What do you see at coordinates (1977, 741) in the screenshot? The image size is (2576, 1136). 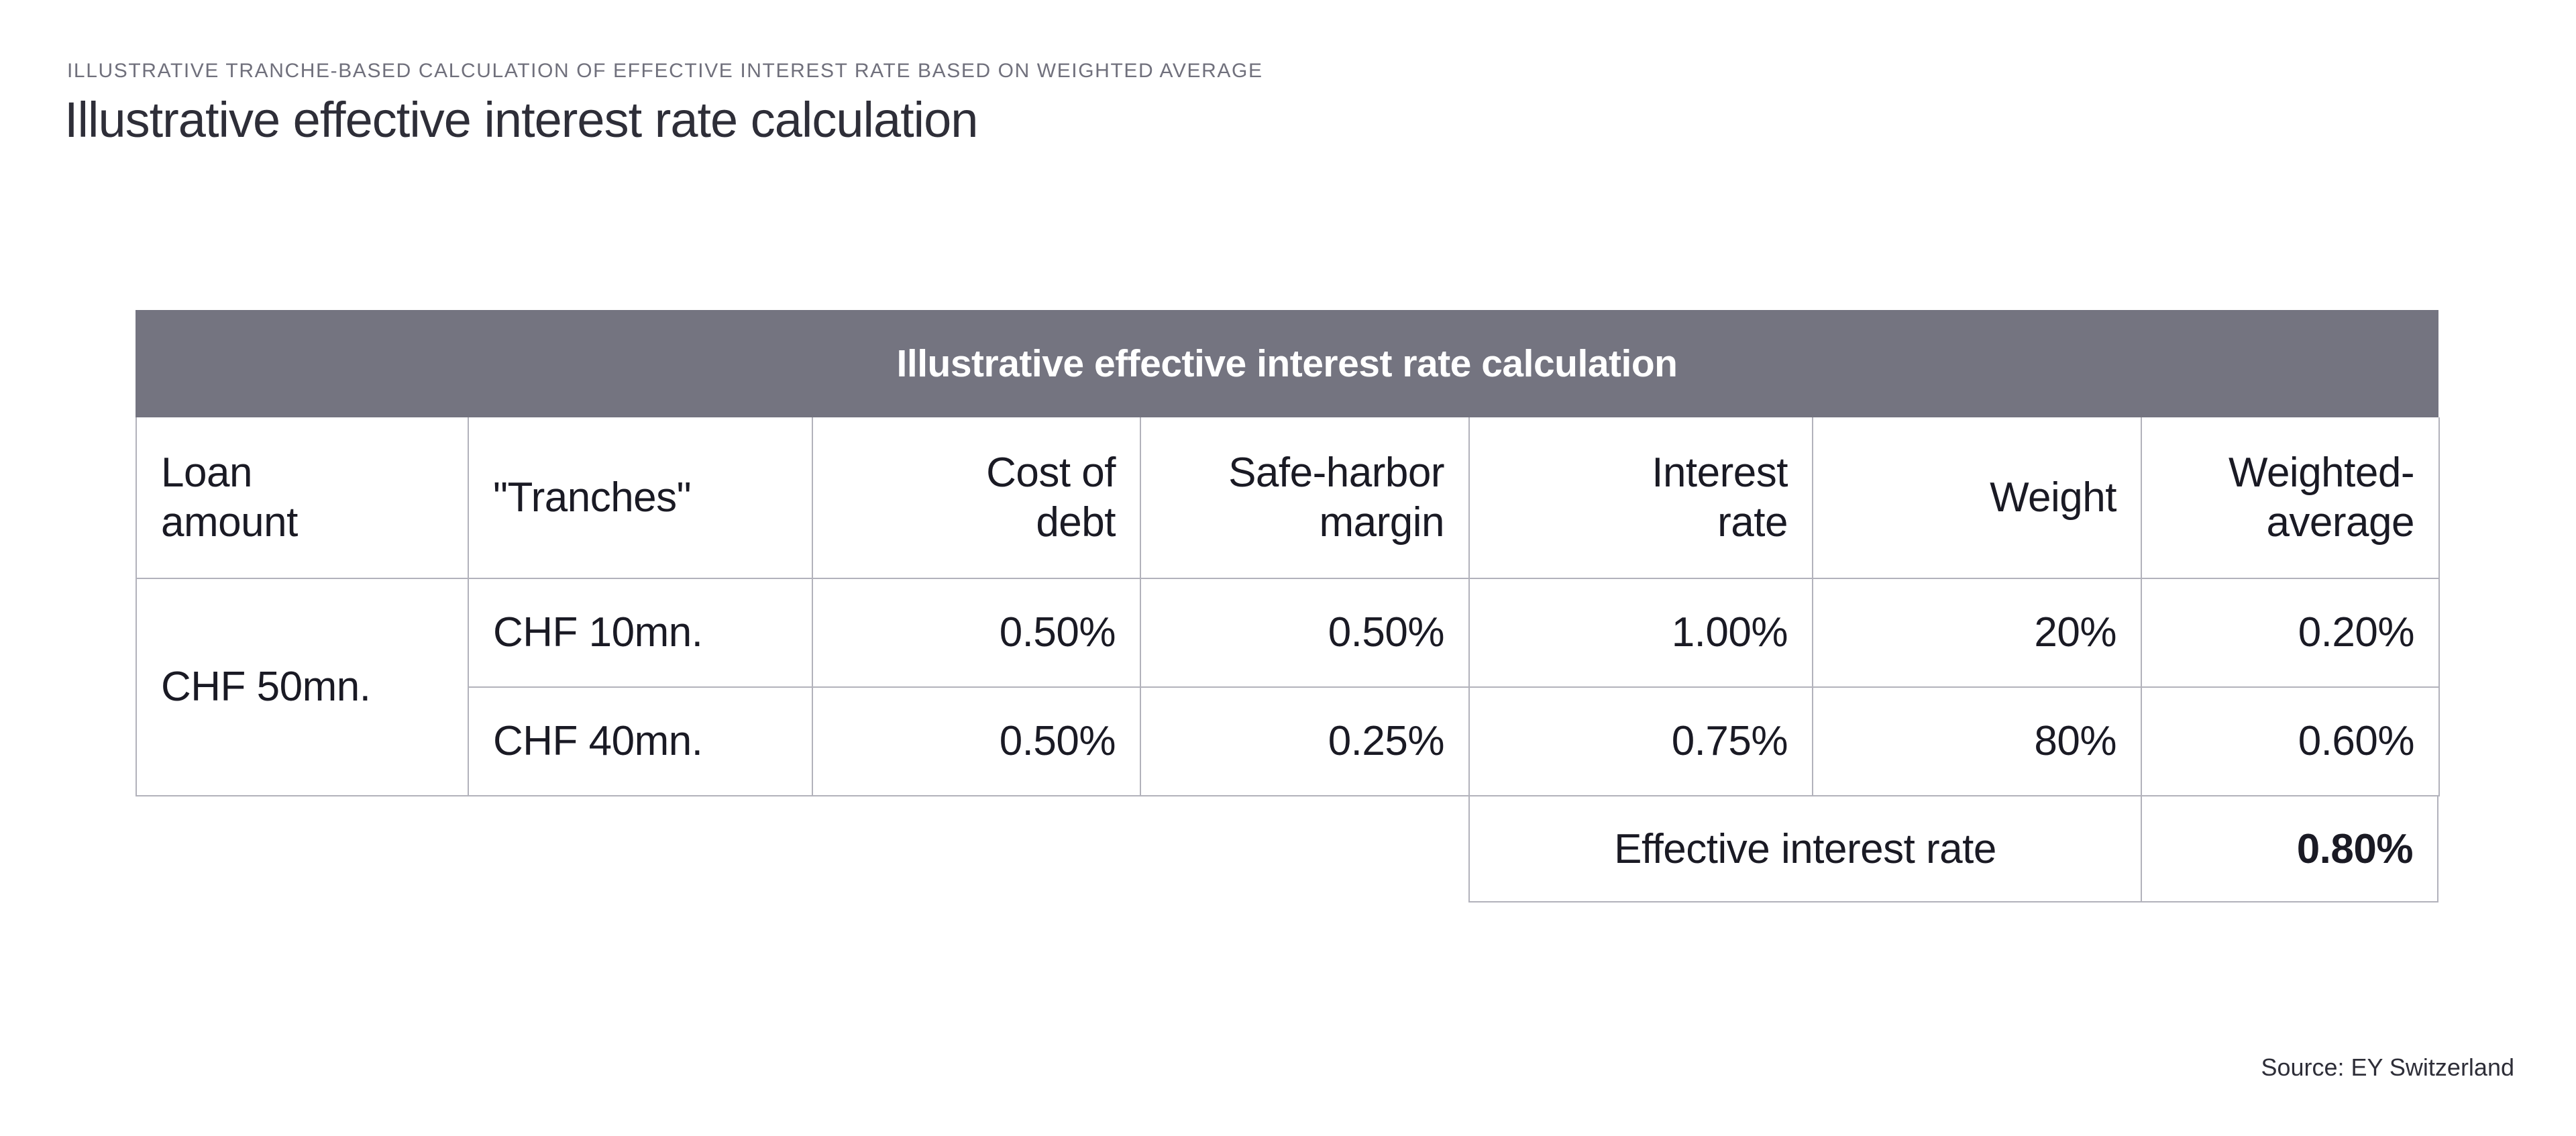 I see `weight-cell: 80%` at bounding box center [1977, 741].